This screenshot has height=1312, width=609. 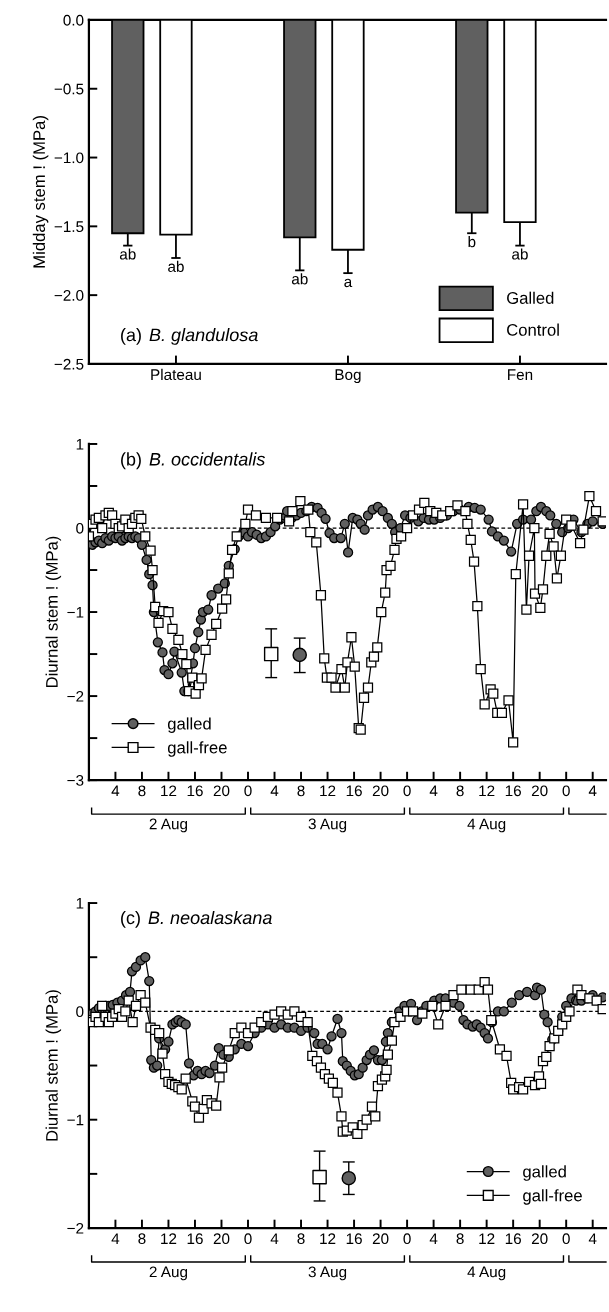 What do you see at coordinates (73, 20) in the screenshot?
I see `y-tick-label: 0.0` at bounding box center [73, 20].